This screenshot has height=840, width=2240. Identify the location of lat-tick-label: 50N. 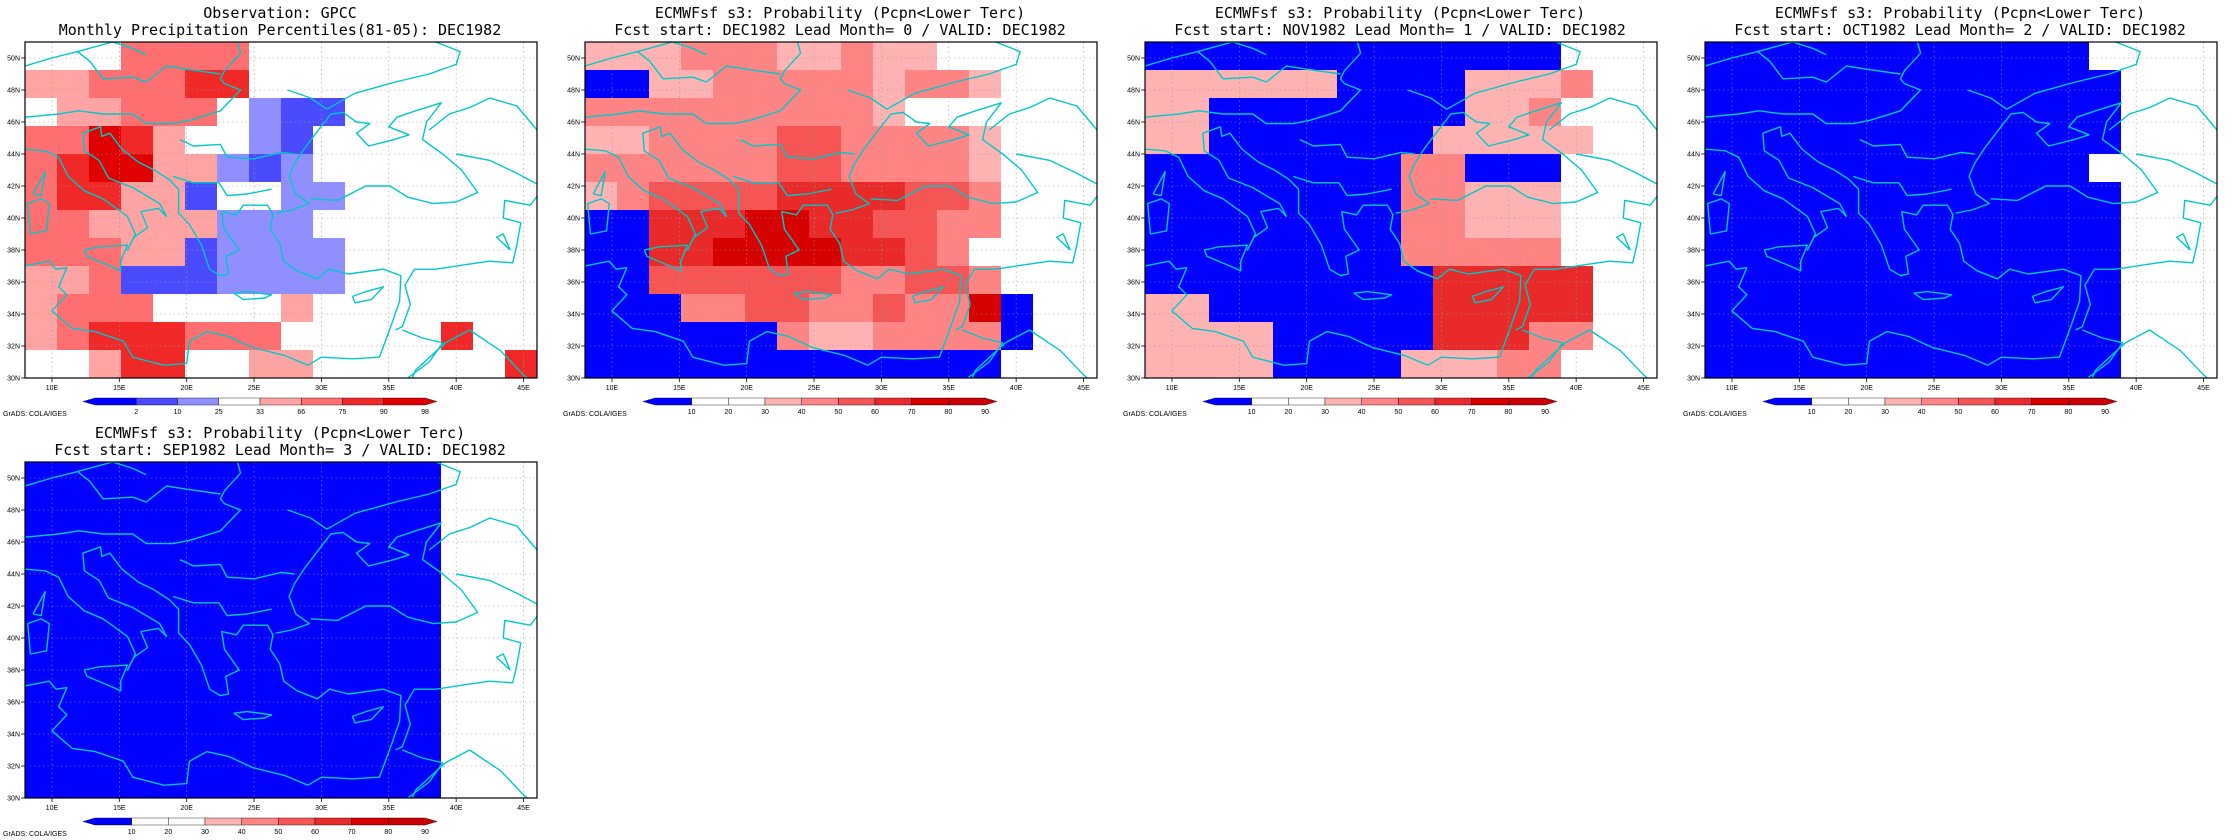
(13, 479).